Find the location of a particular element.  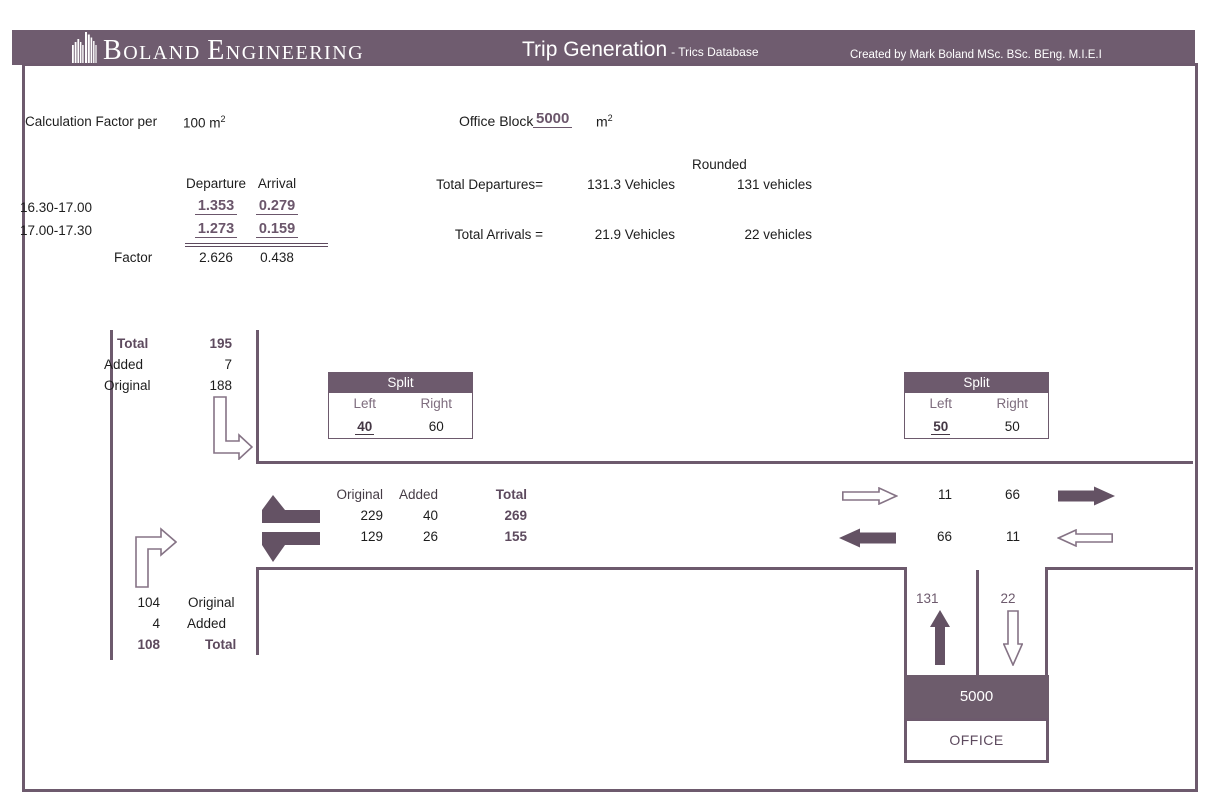

factor-label: Factor is located at coordinates (133, 257).